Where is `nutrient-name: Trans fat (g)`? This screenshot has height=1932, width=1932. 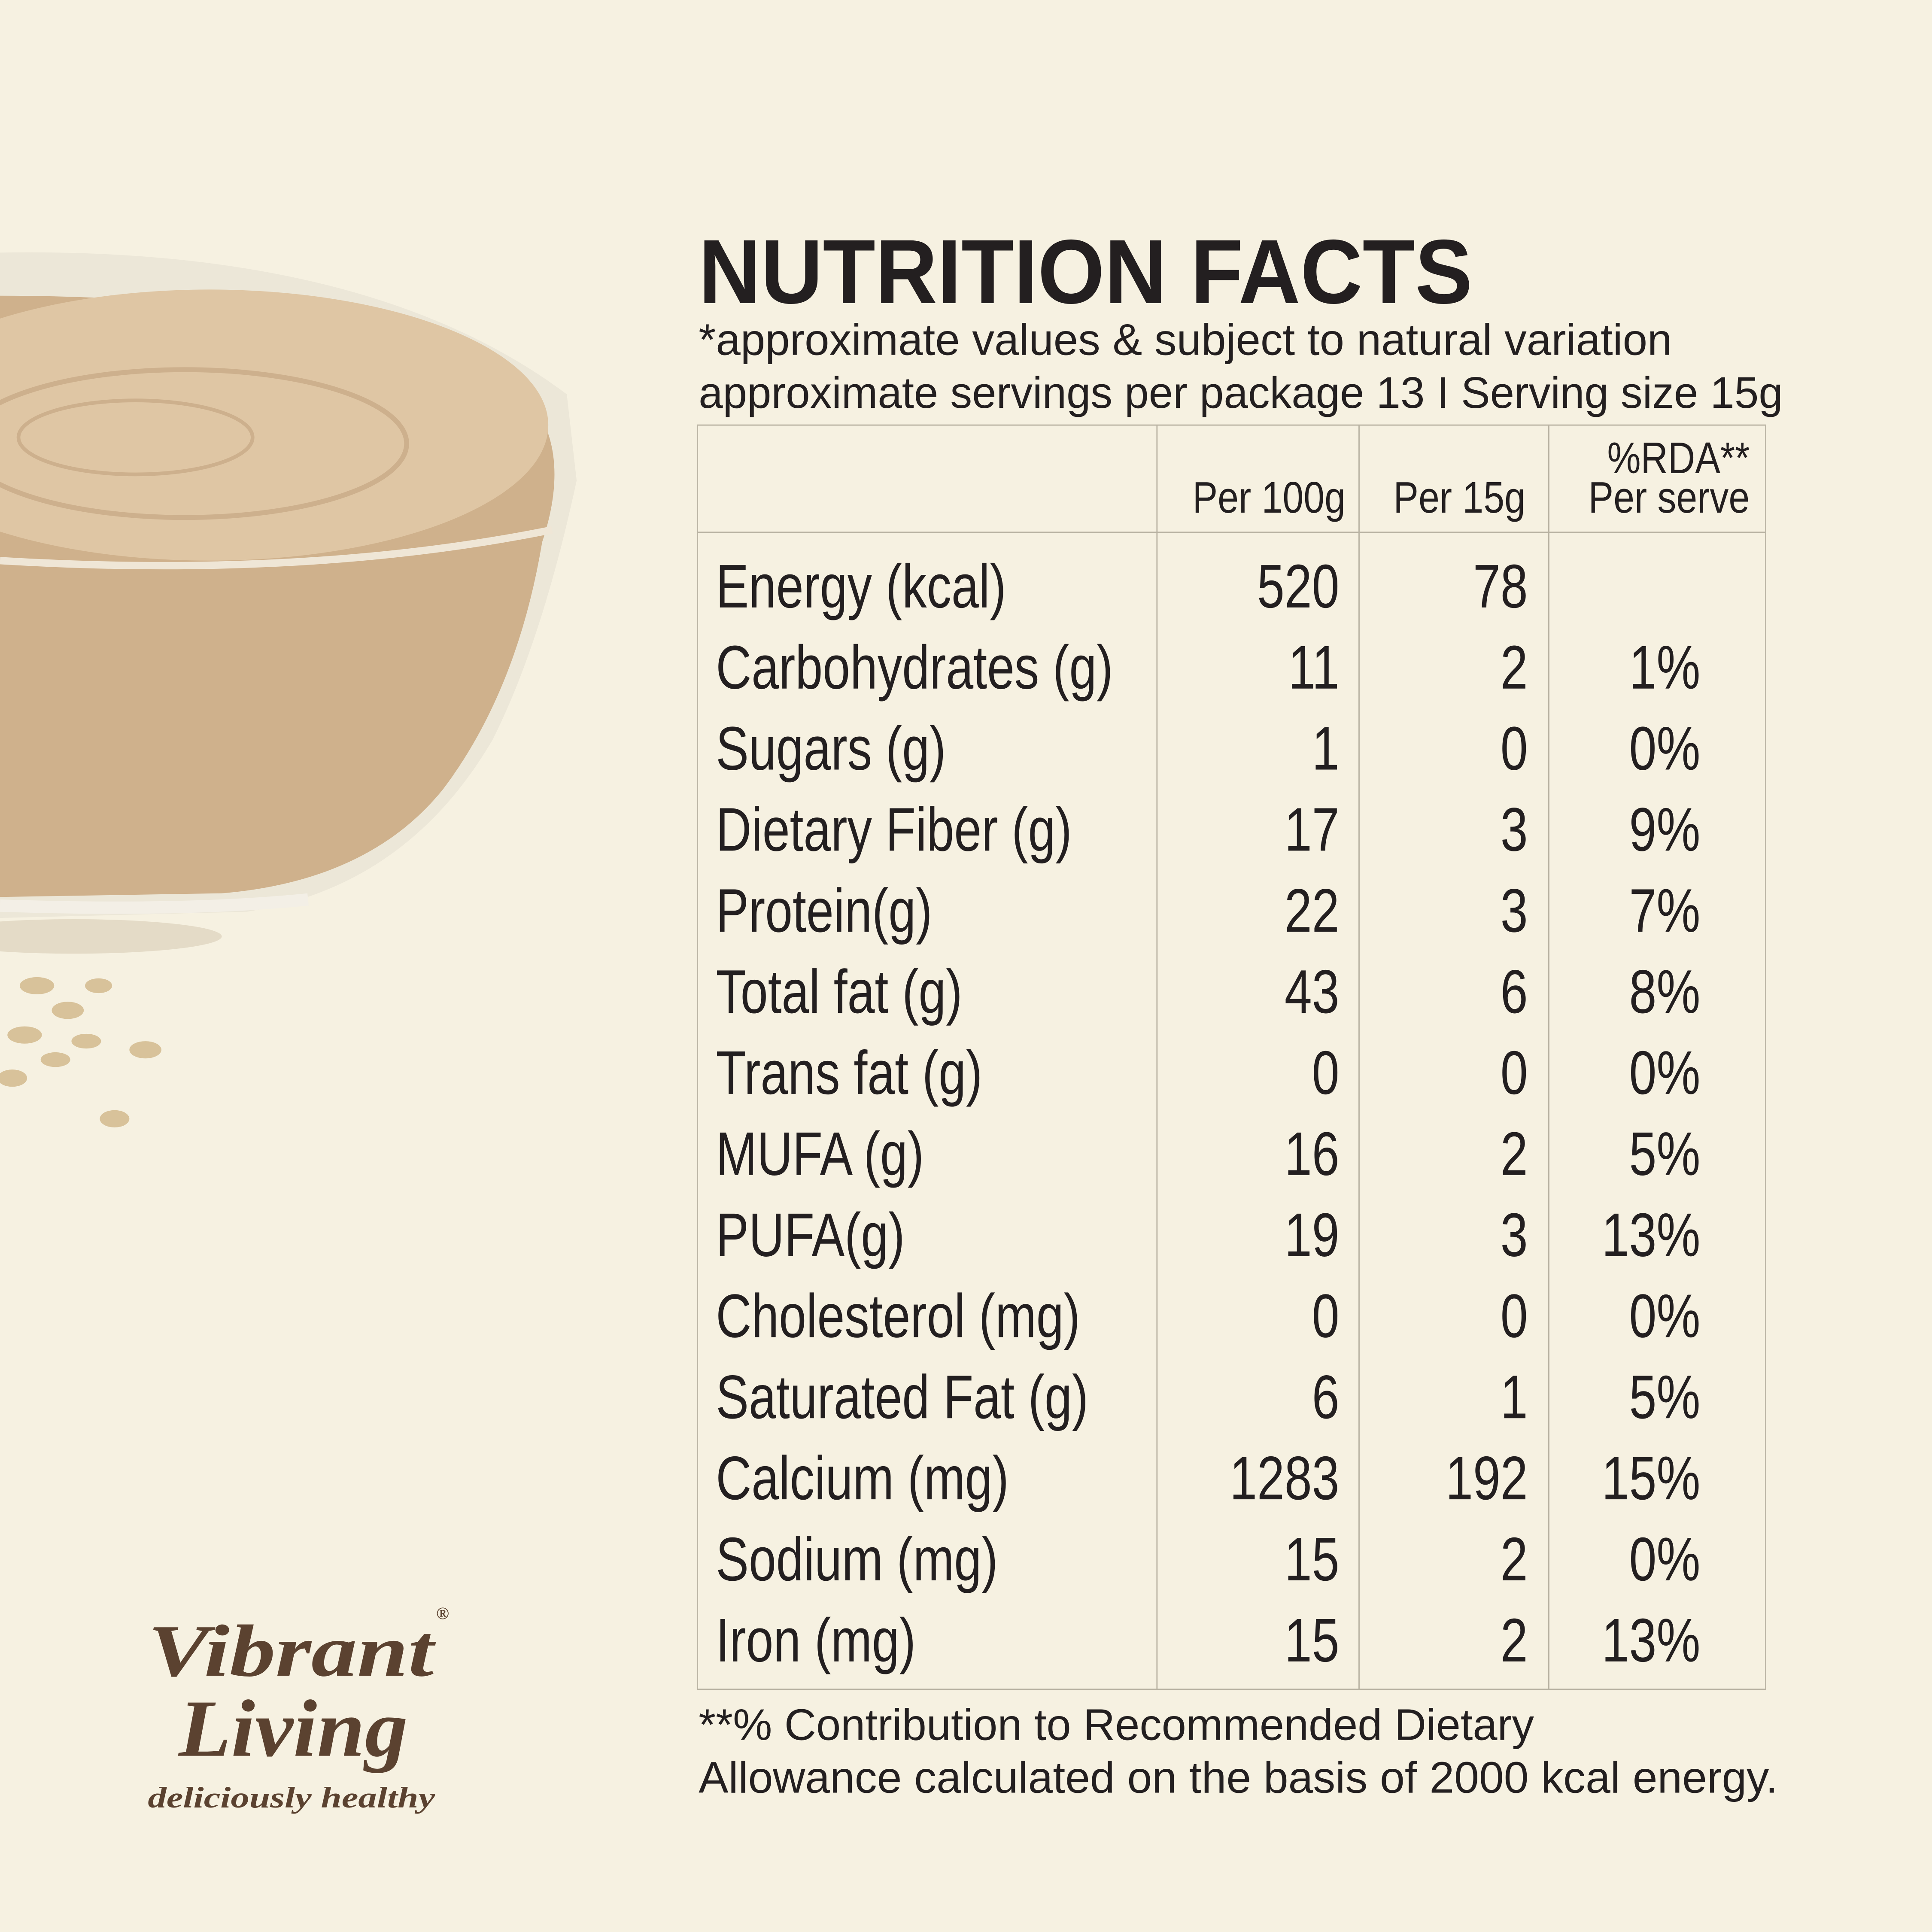 nutrient-name: Trans fat (g) is located at coordinates (849, 1073).